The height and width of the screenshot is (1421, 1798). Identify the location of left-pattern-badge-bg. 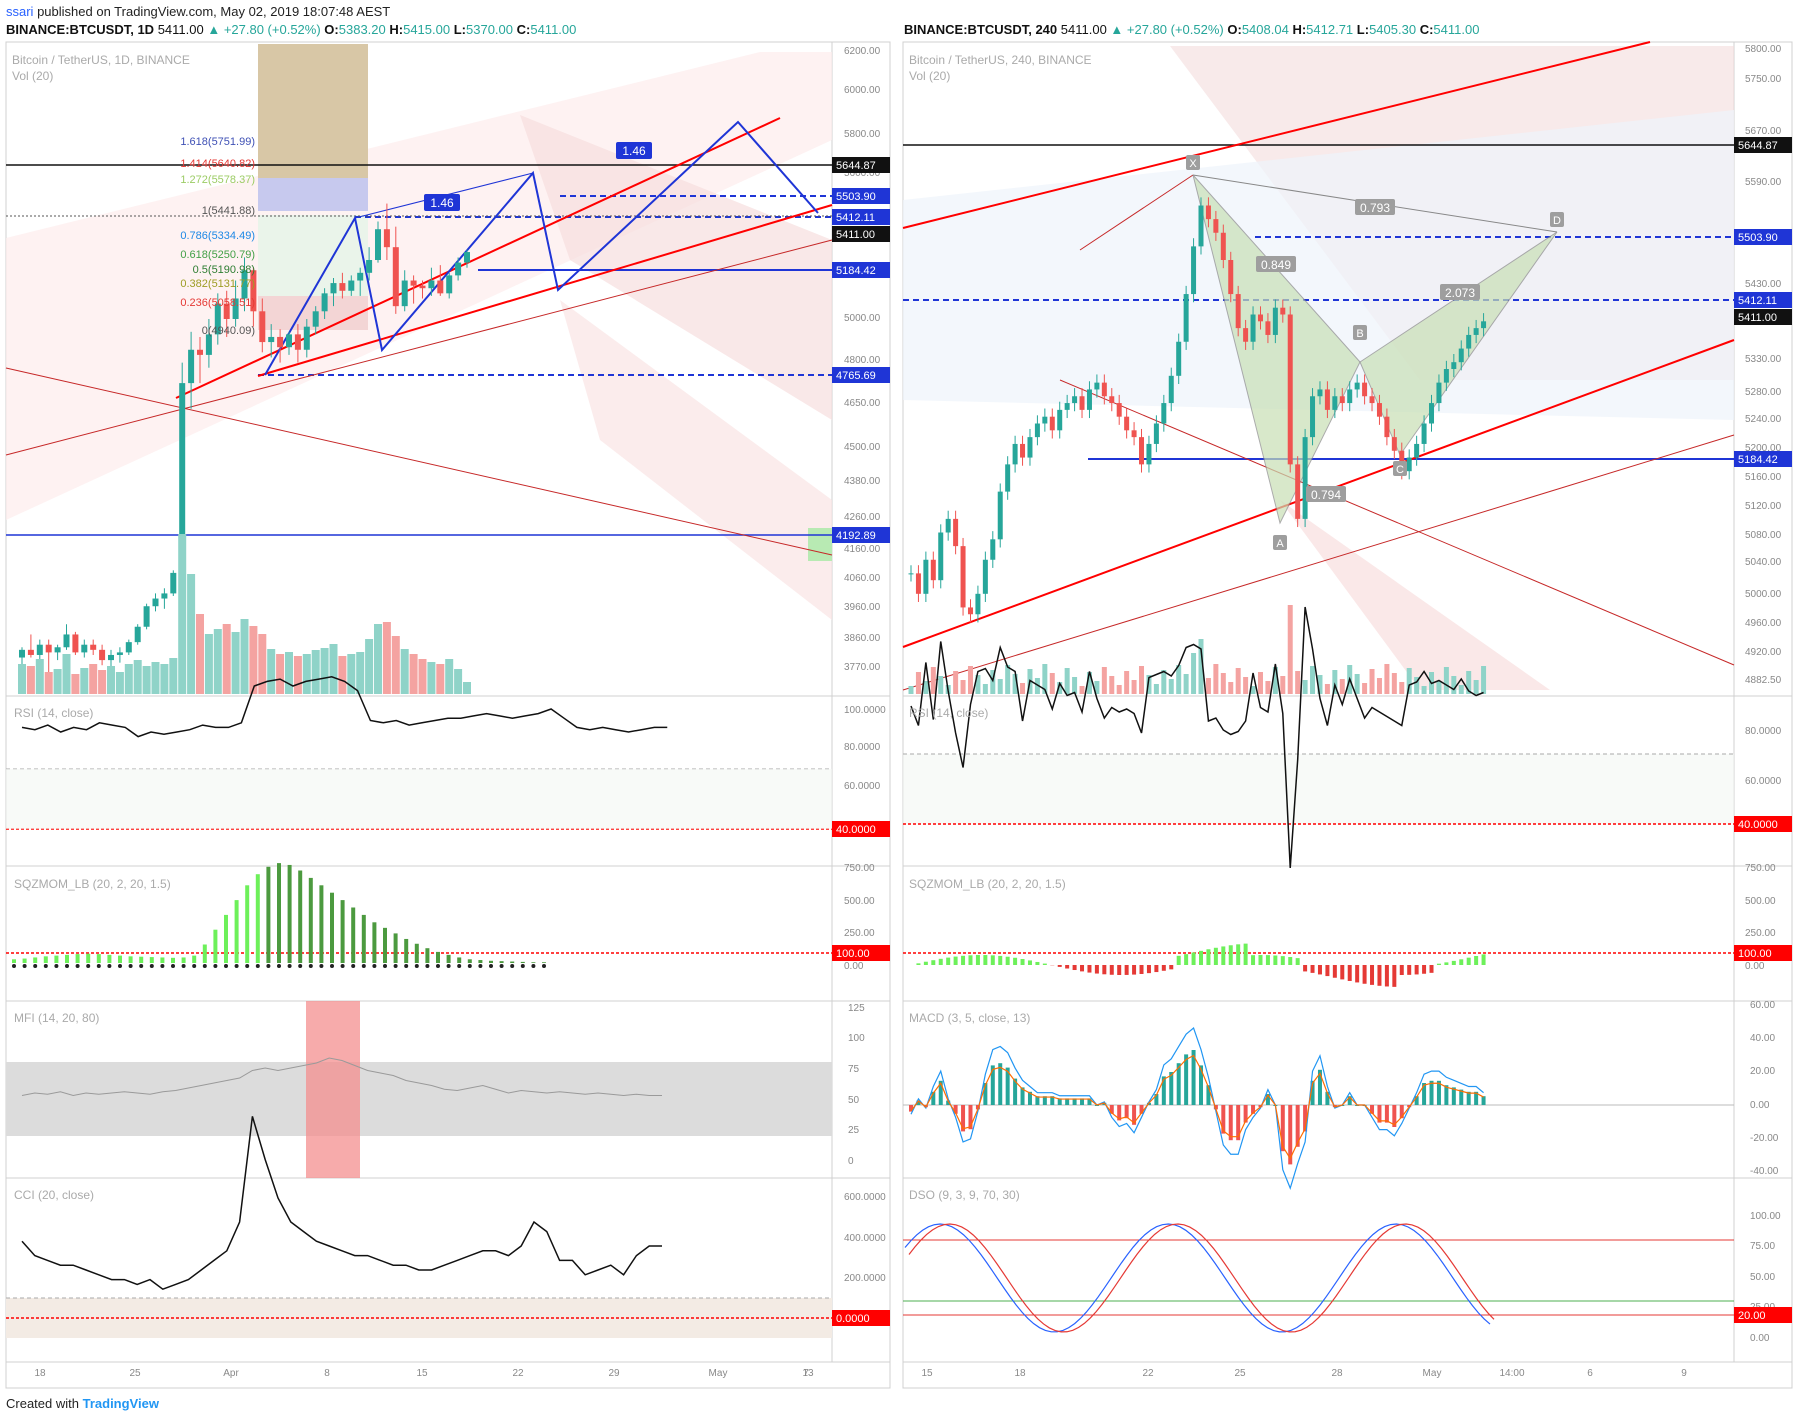
(442, 202).